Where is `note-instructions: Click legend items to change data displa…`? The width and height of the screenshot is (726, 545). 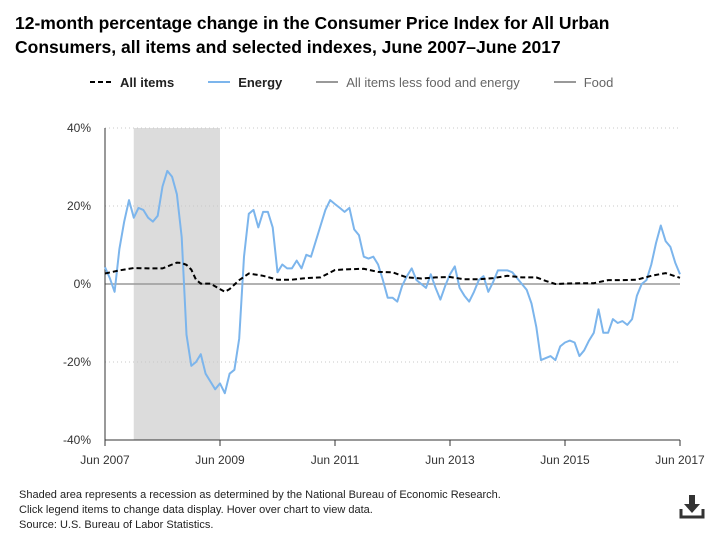
note-instructions: Click legend items to change data displa… is located at coordinates (196, 510).